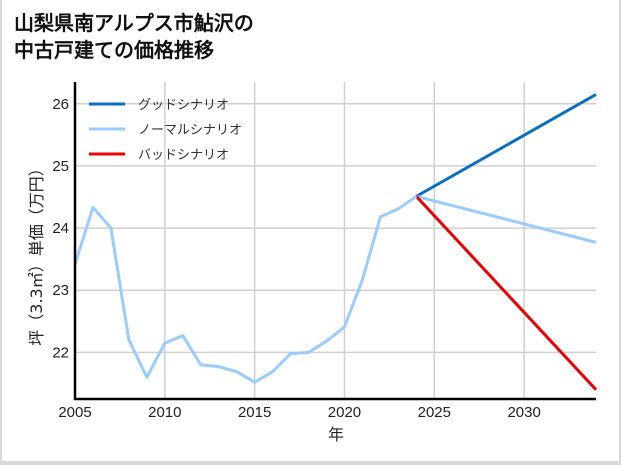 The image size is (621, 465). Describe the element at coordinates (60, 290) in the screenshot. I see `y-tick-label: 23` at that location.